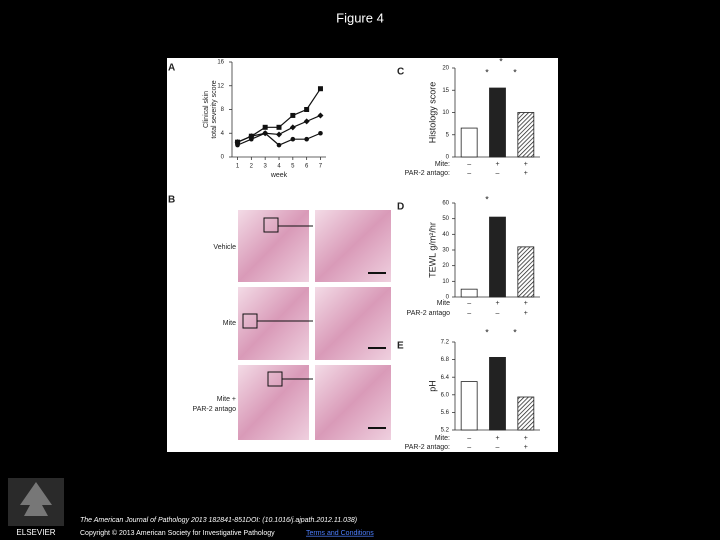 This screenshot has height=540, width=720. I want to click on y-tick-label: 15, so click(445, 91).